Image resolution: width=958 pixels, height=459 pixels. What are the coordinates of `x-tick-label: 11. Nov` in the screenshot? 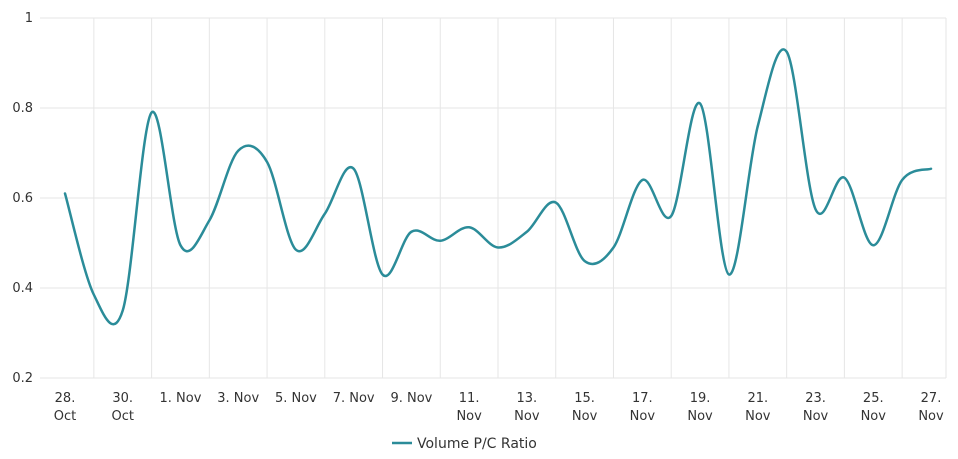 It's located at (469, 407).